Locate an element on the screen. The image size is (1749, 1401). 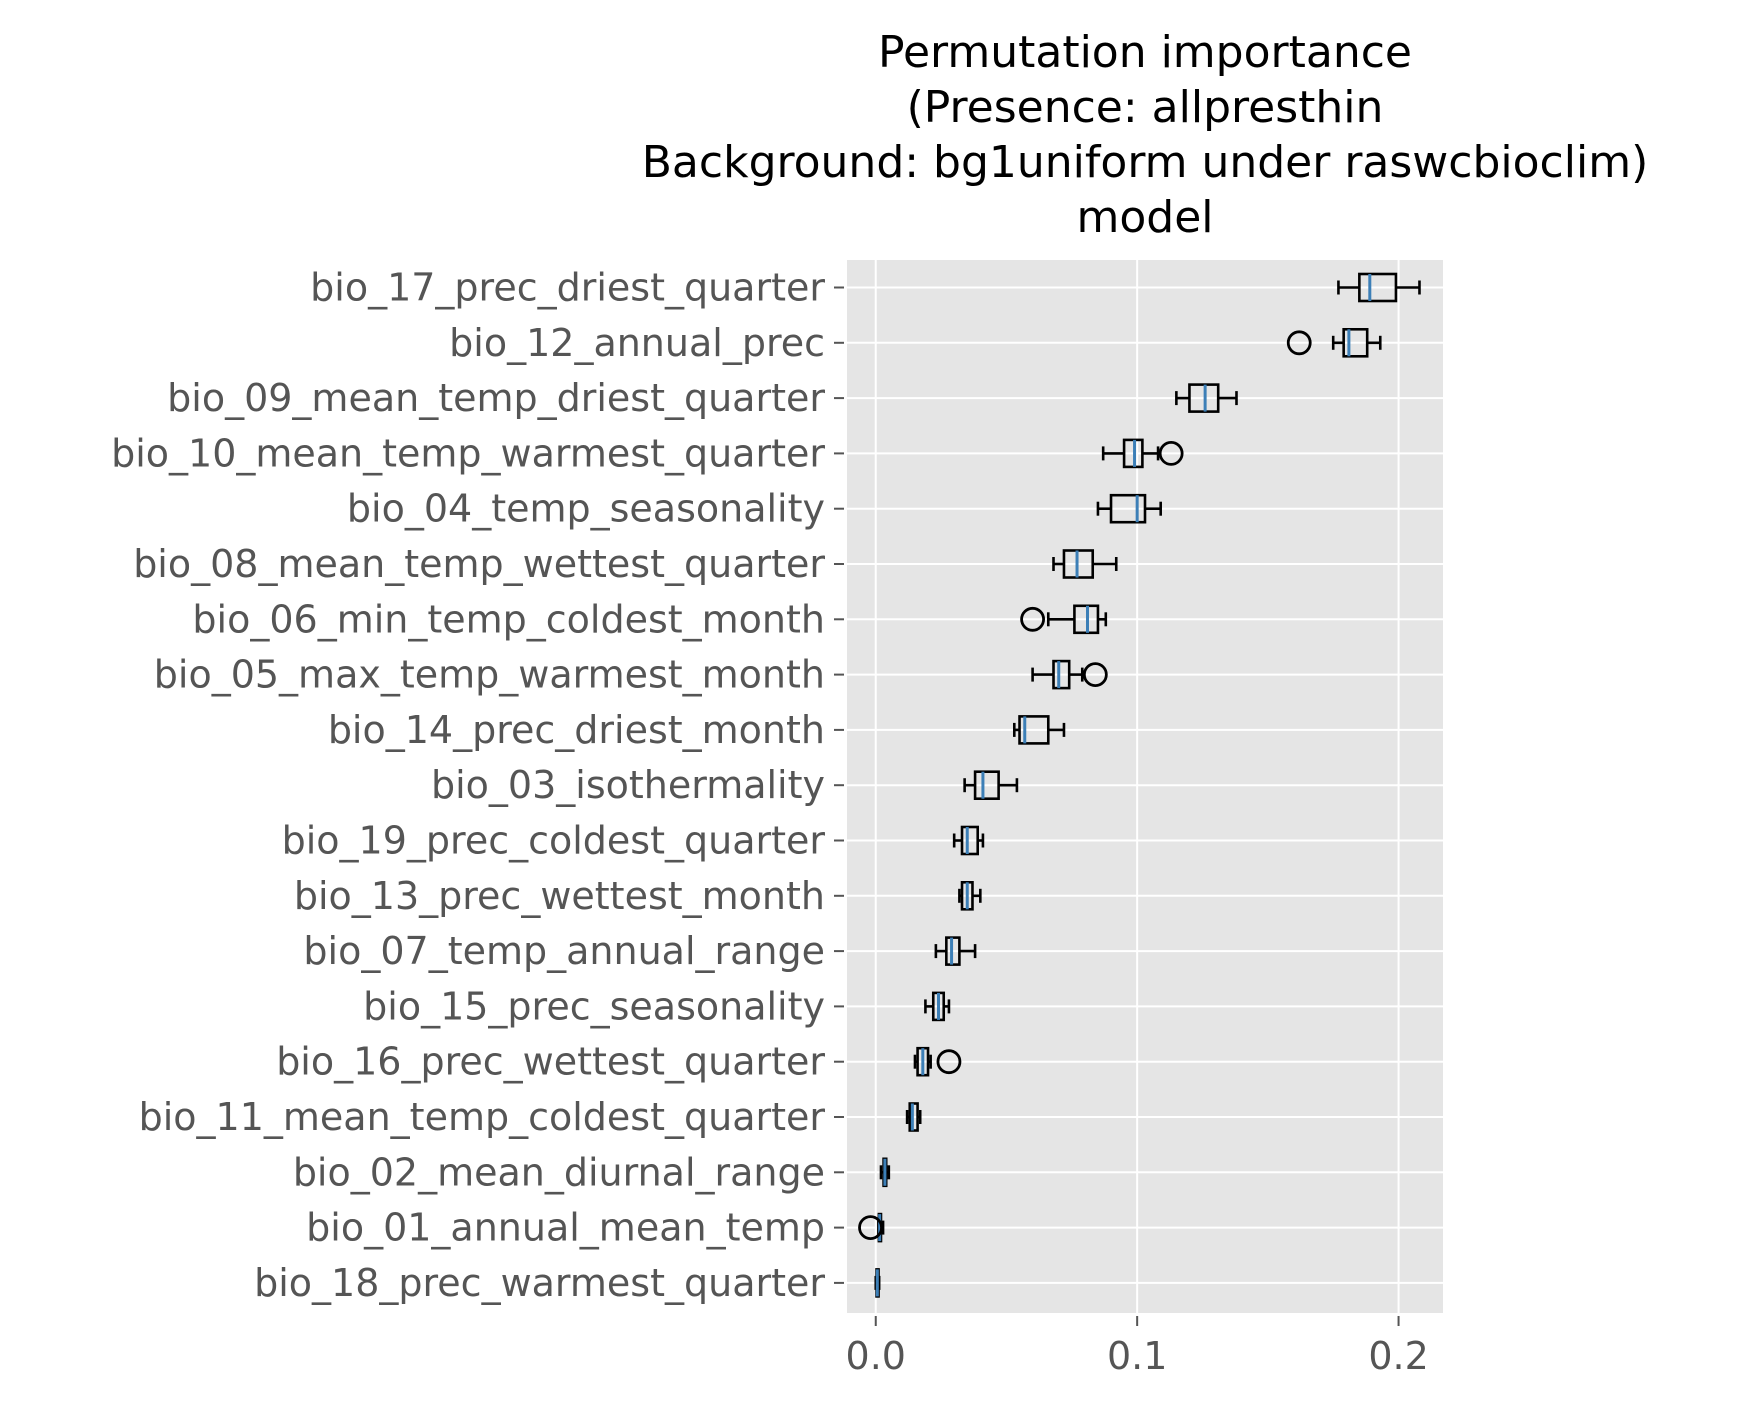
title-line-1: Permutation importance is located at coordinates (1145, 52).